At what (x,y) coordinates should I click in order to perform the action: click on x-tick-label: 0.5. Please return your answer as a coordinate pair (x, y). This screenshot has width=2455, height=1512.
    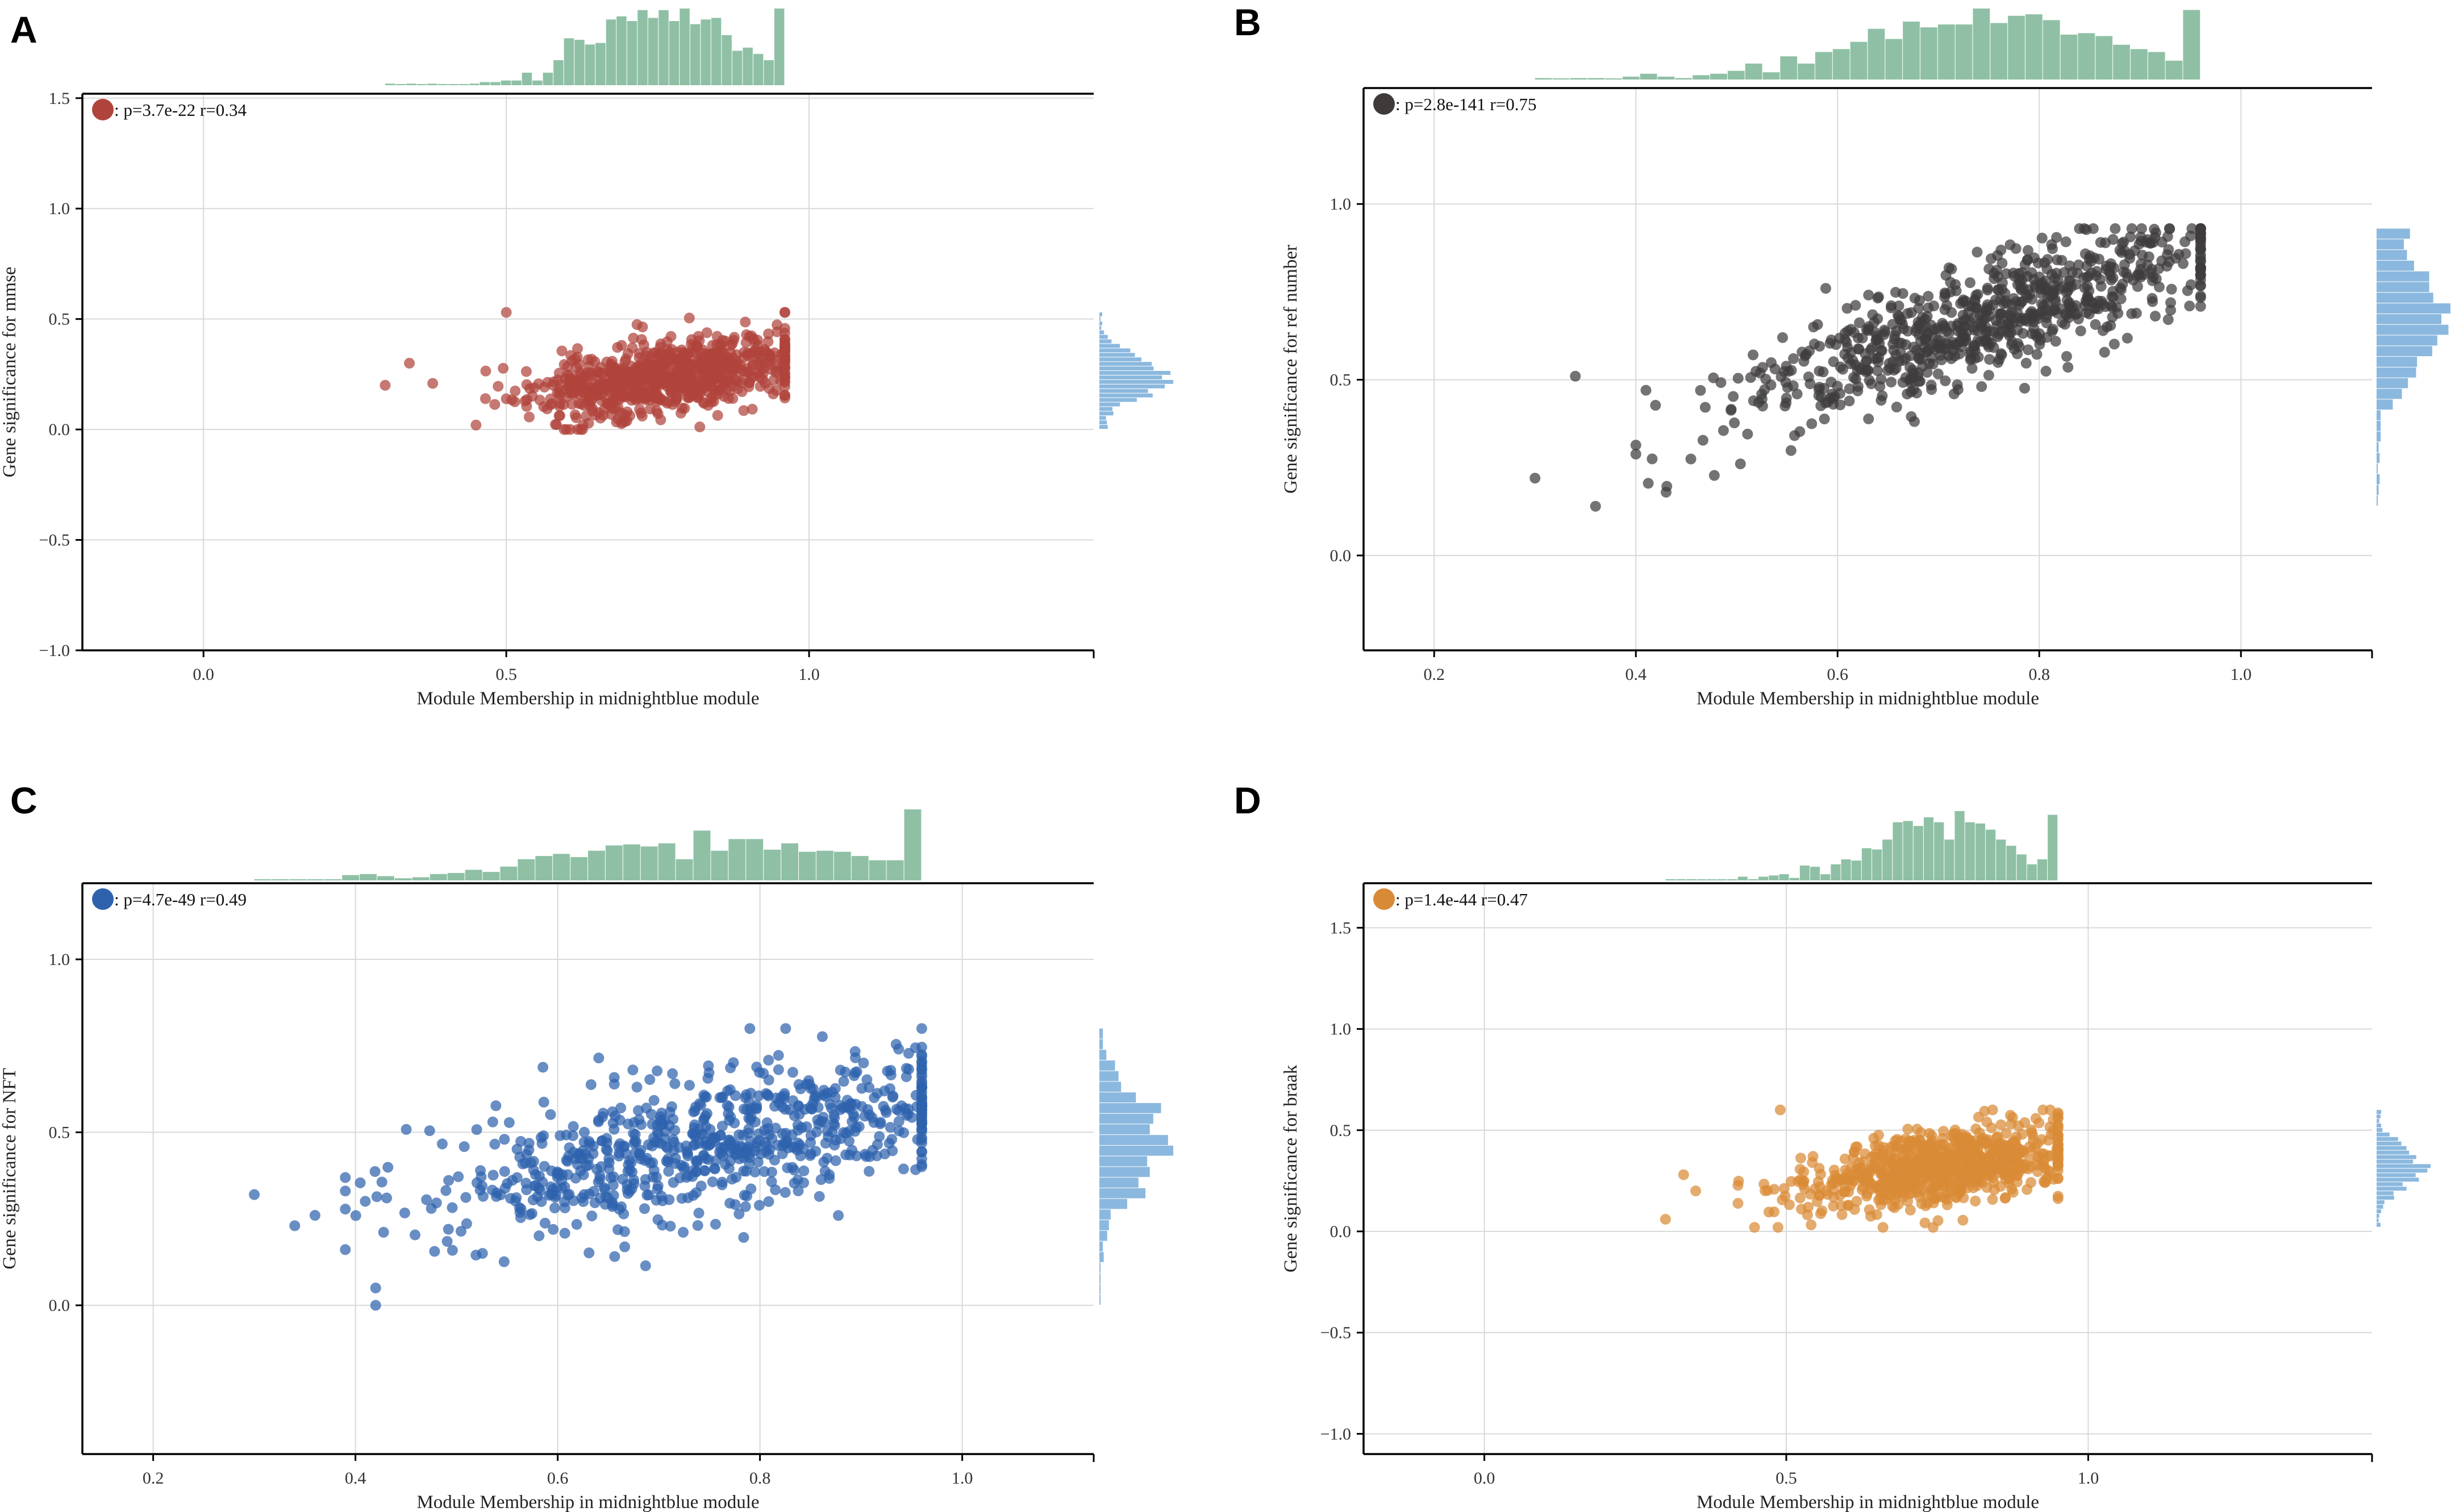
    Looking at the image, I should click on (506, 674).